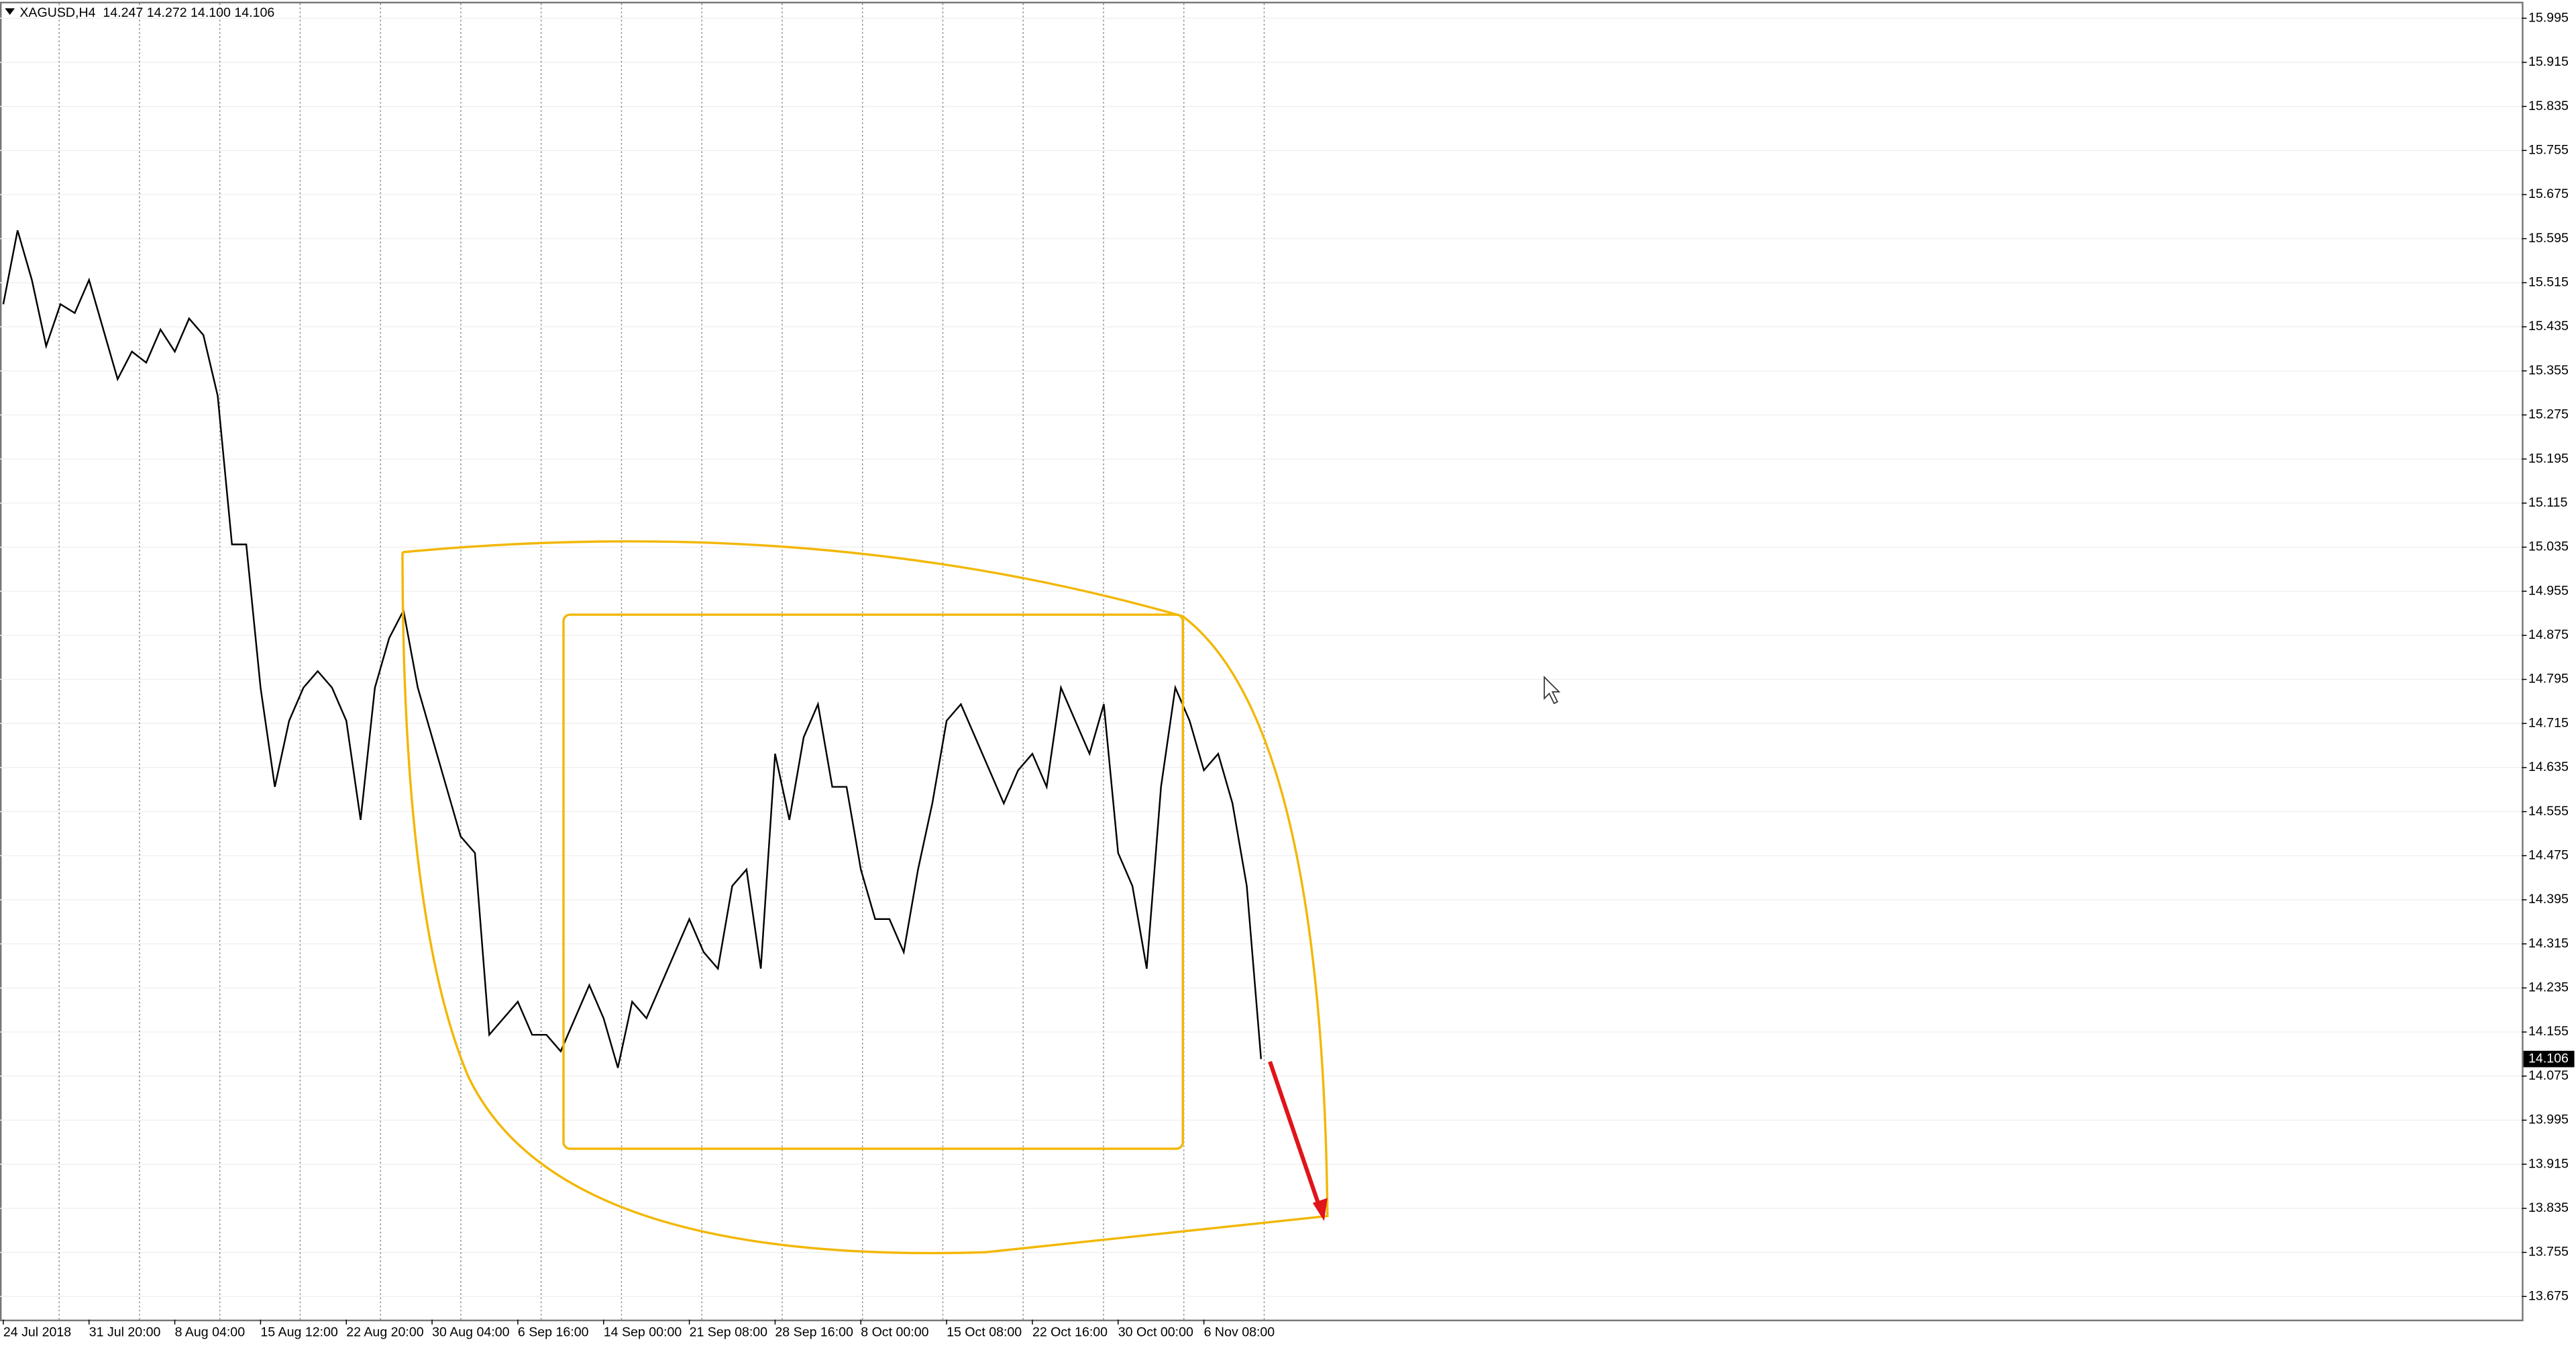  I want to click on y-tick-label: 15.595, so click(2548, 238).